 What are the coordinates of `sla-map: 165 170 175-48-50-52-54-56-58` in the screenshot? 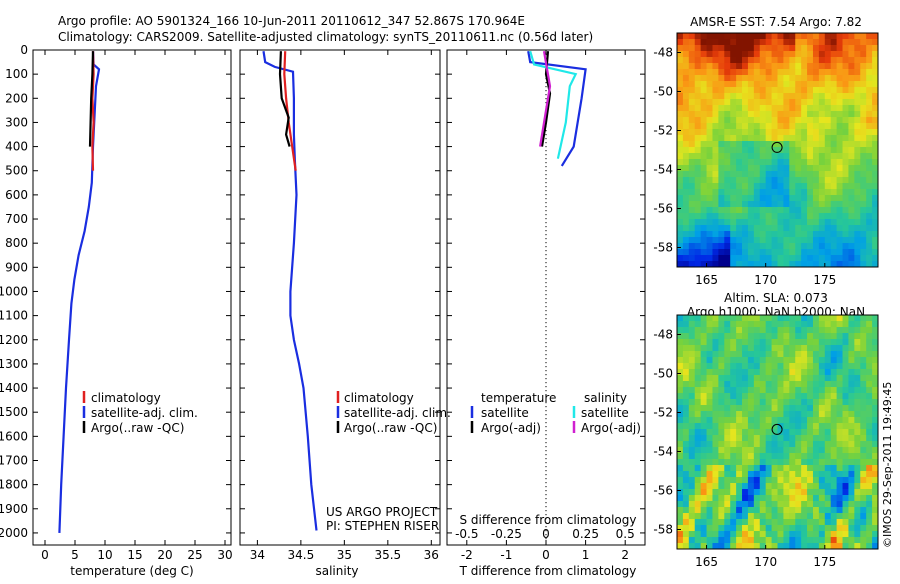 It's located at (766, 442).